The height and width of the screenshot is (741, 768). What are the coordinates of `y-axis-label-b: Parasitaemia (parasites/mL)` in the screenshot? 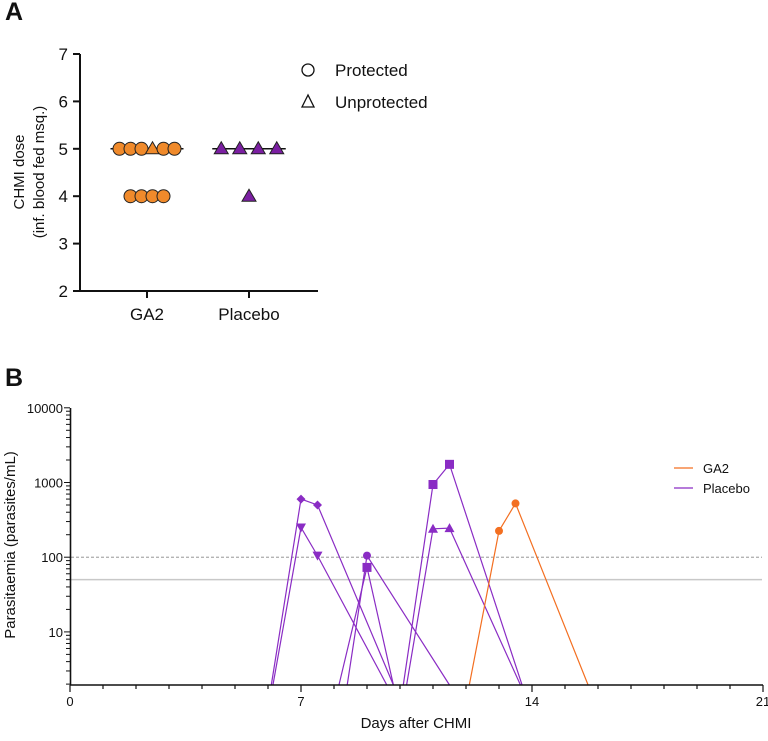 It's located at (10, 545).